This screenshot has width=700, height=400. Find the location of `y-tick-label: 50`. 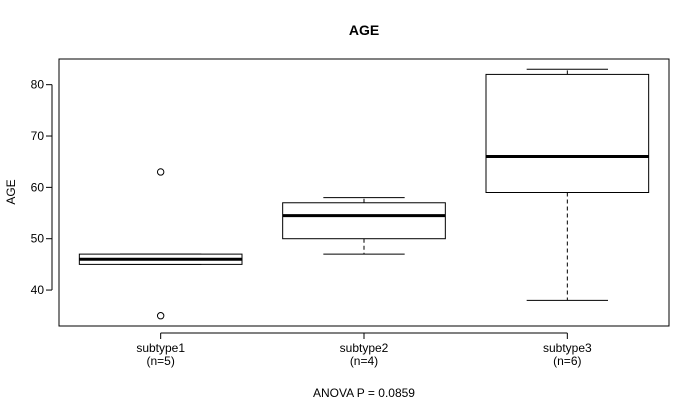

y-tick-label: 50 is located at coordinates (38, 239).